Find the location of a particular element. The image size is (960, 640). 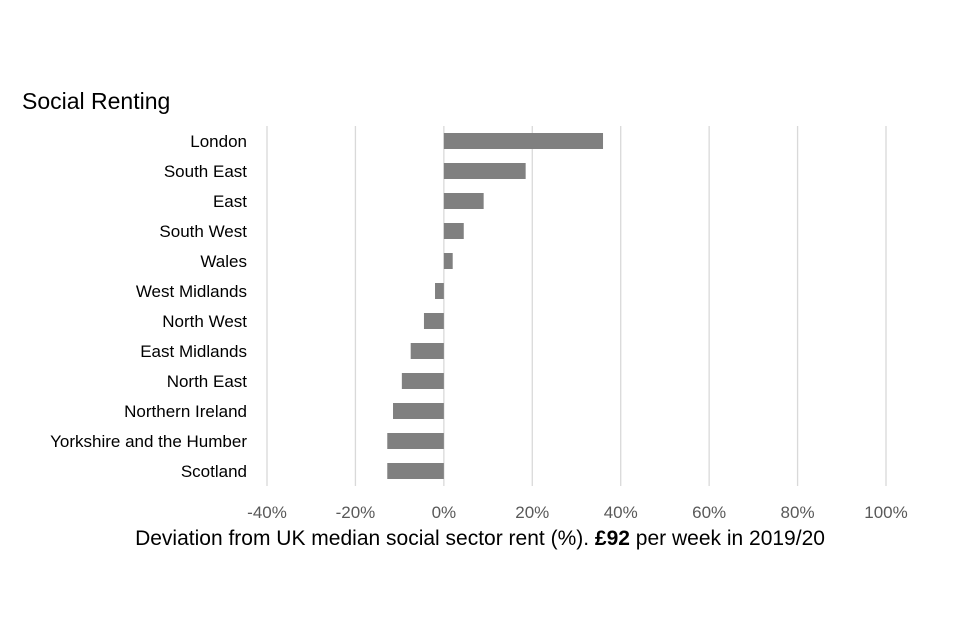

category-label: West Midlands is located at coordinates (191, 291).